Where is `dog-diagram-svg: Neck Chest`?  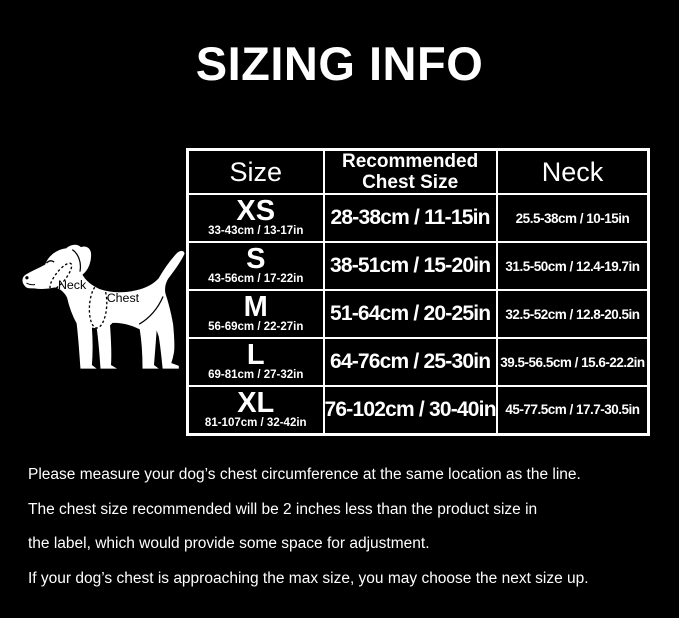
dog-diagram-svg: Neck Chest is located at coordinates (103, 306).